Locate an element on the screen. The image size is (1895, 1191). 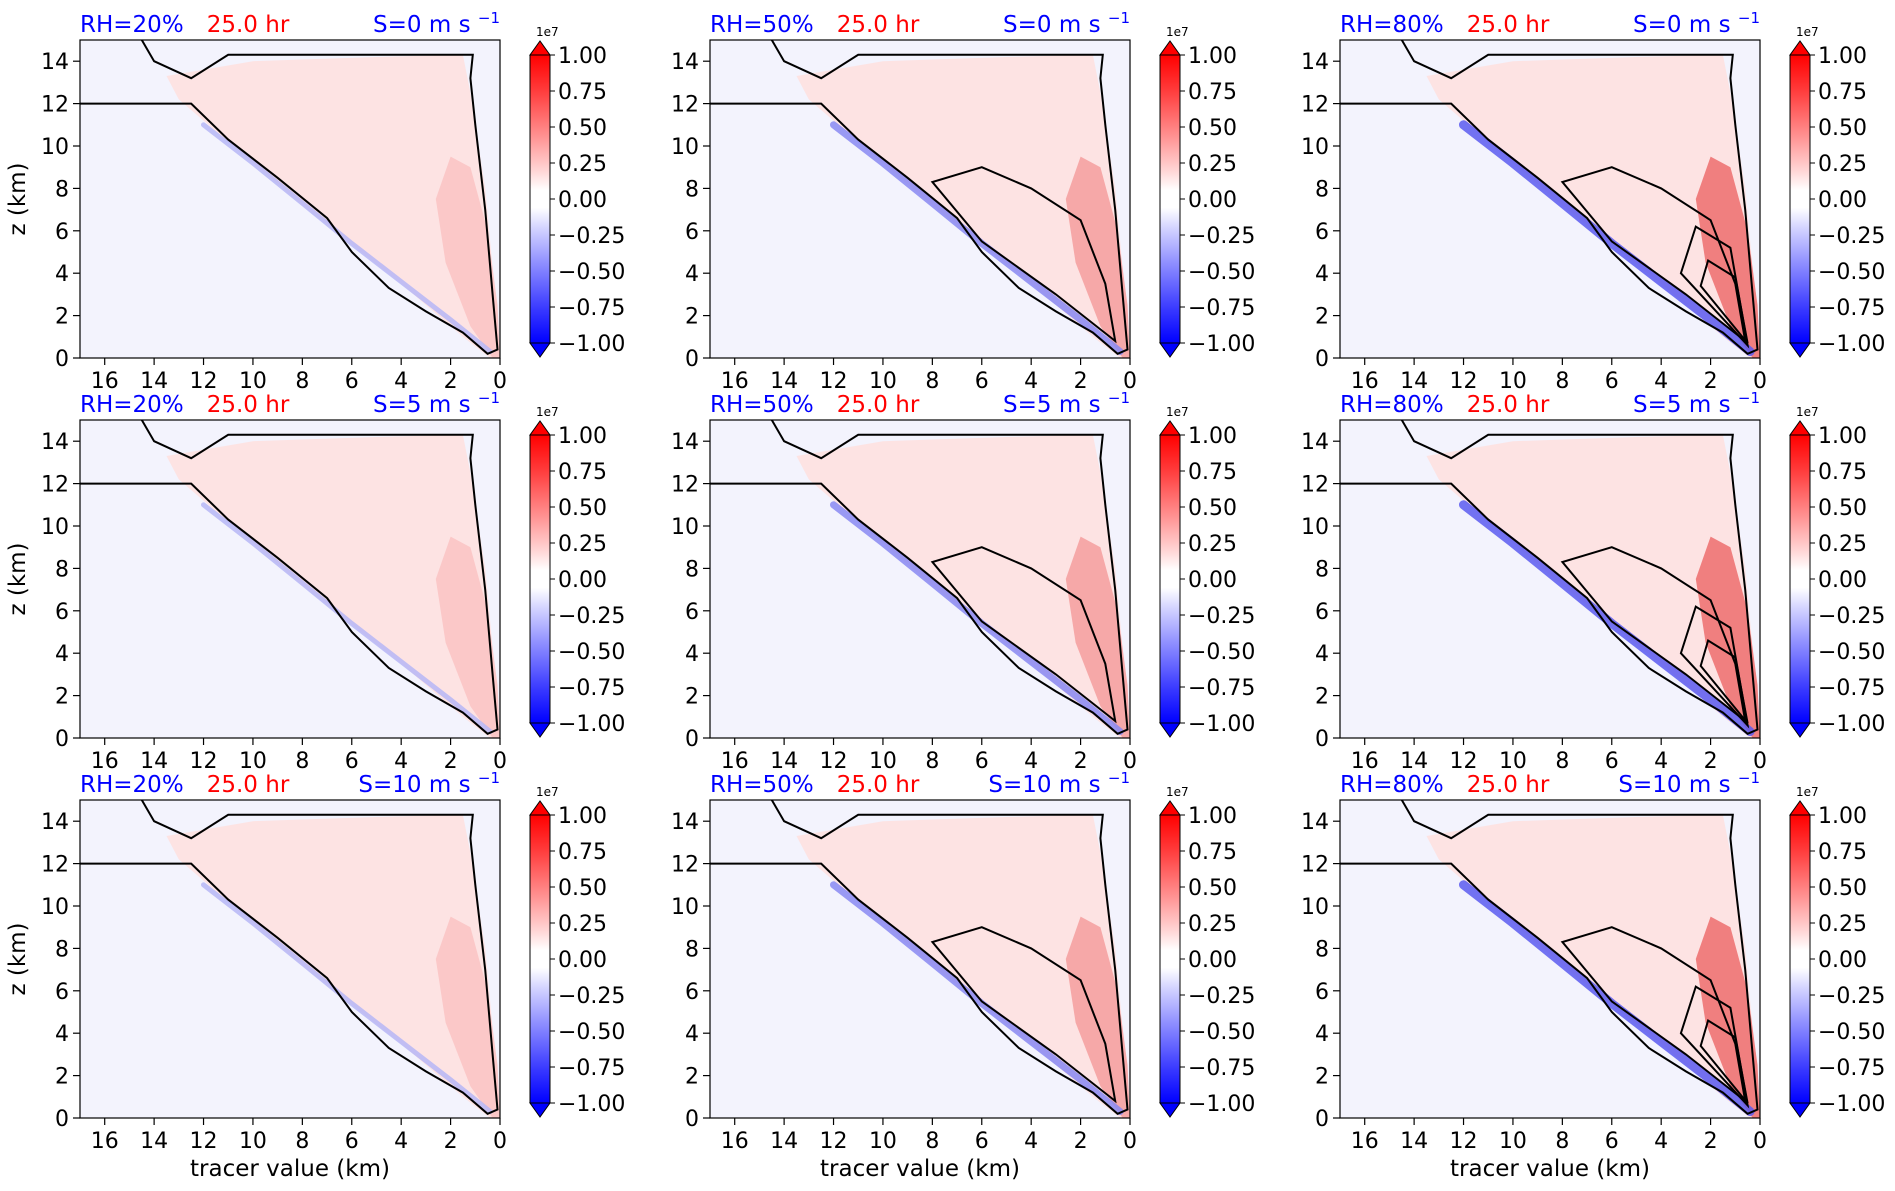
x-tick-label: 14 is located at coordinates (1414, 381).